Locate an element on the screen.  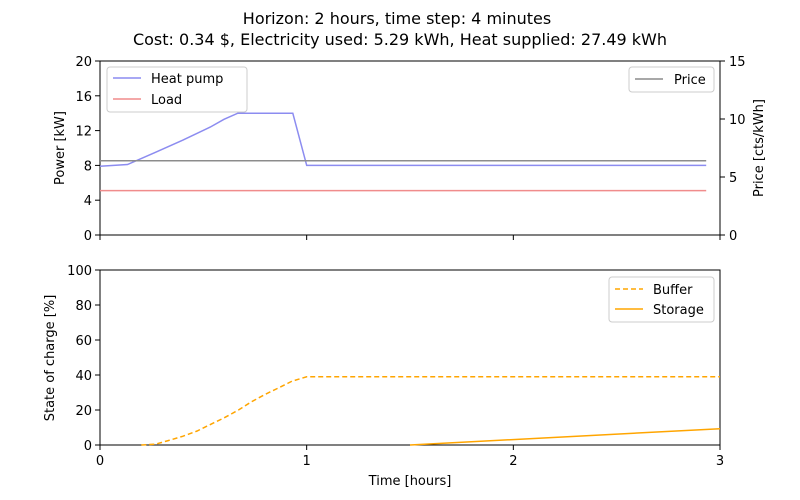
soc-series is located at coordinates (431, 411).